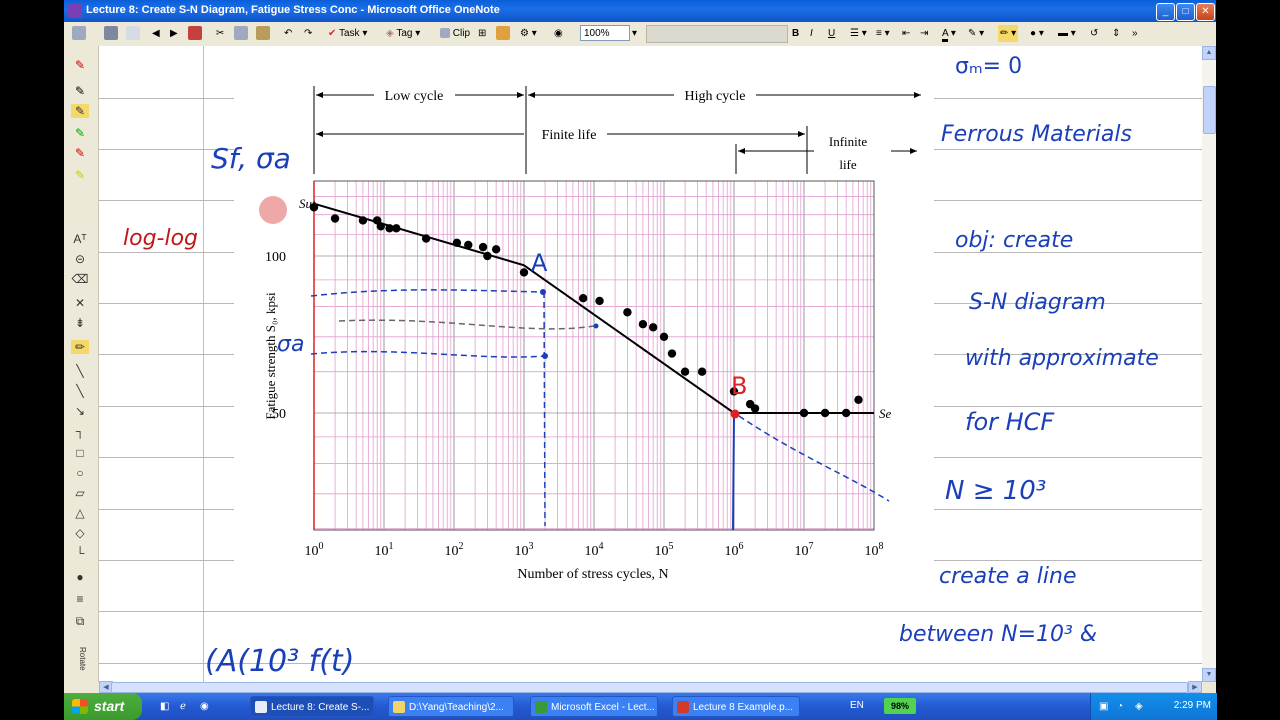 The image size is (1280, 720). I want to click on screen-clip-icon, so click(503, 33).